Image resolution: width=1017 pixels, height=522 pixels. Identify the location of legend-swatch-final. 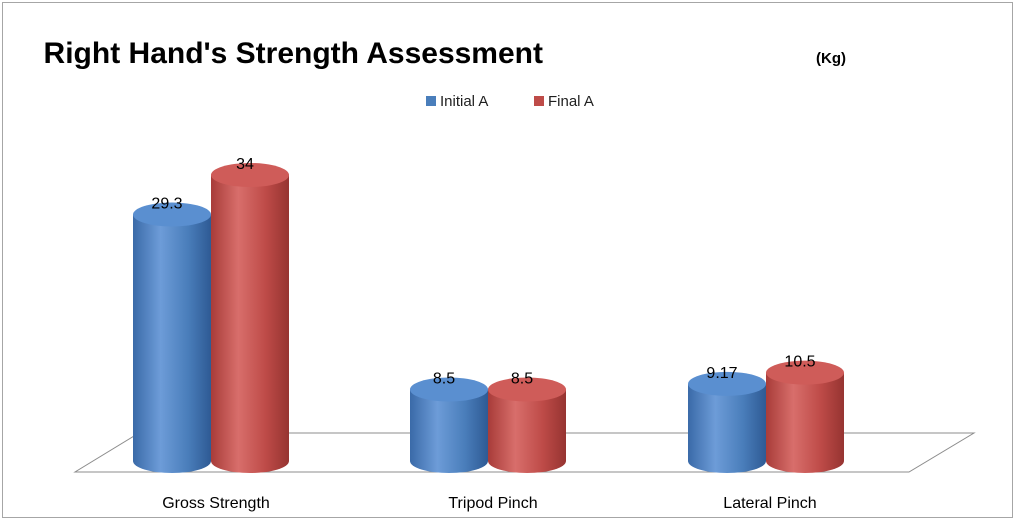
(539, 101).